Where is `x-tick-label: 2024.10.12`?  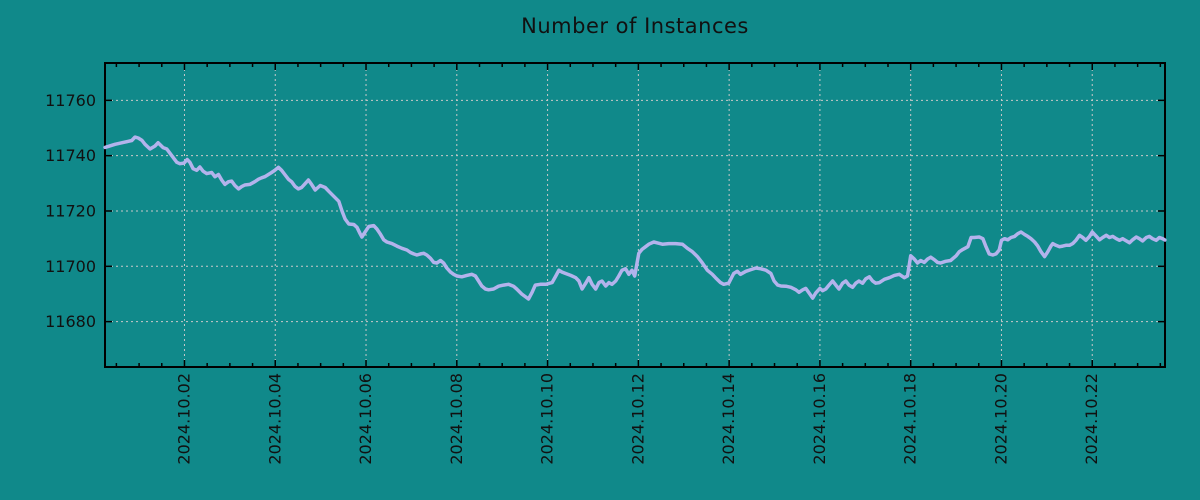
x-tick-label: 2024.10.12 is located at coordinates (637, 419).